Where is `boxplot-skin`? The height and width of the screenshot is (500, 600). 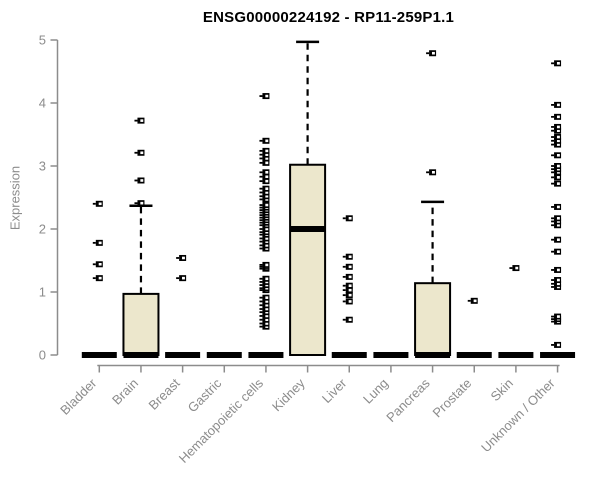 boxplot-skin is located at coordinates (516, 311).